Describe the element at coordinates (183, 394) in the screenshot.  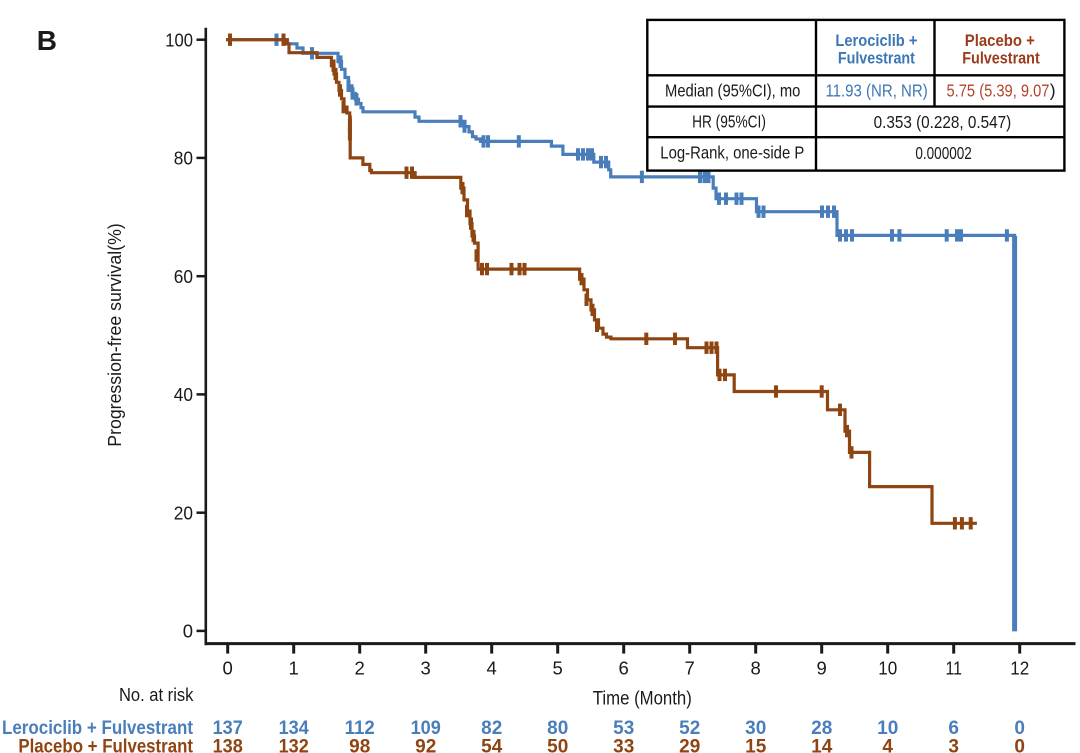
I see `svg-text: 40` at that location.